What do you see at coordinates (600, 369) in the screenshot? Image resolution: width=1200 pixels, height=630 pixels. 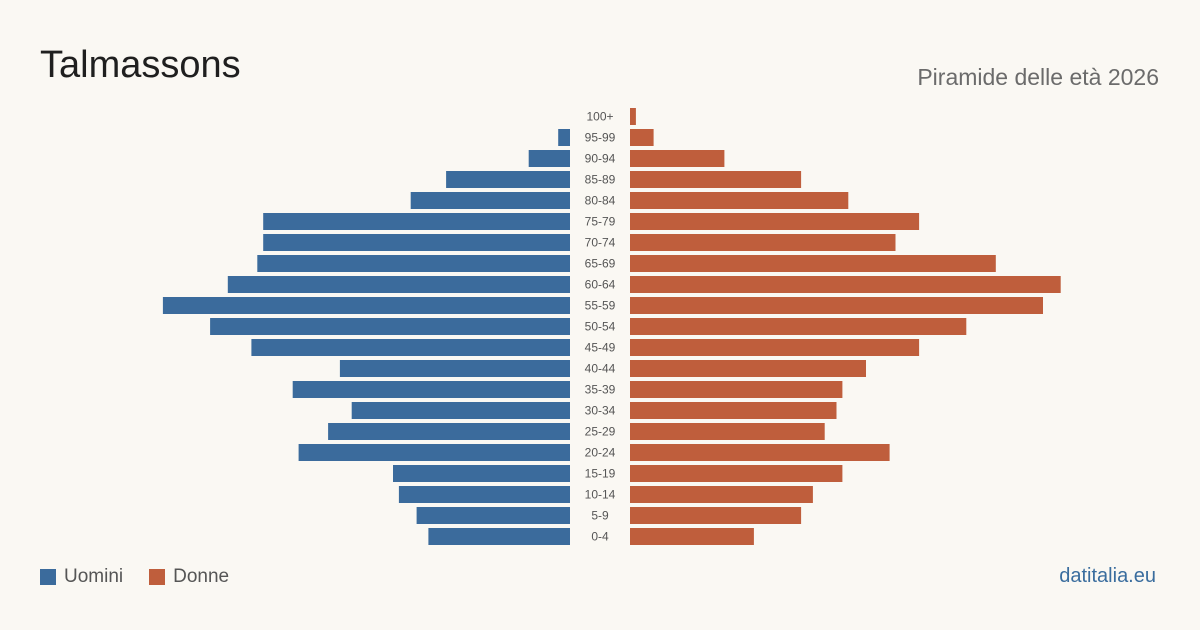 I see `age-label-40-44: 40-44` at bounding box center [600, 369].